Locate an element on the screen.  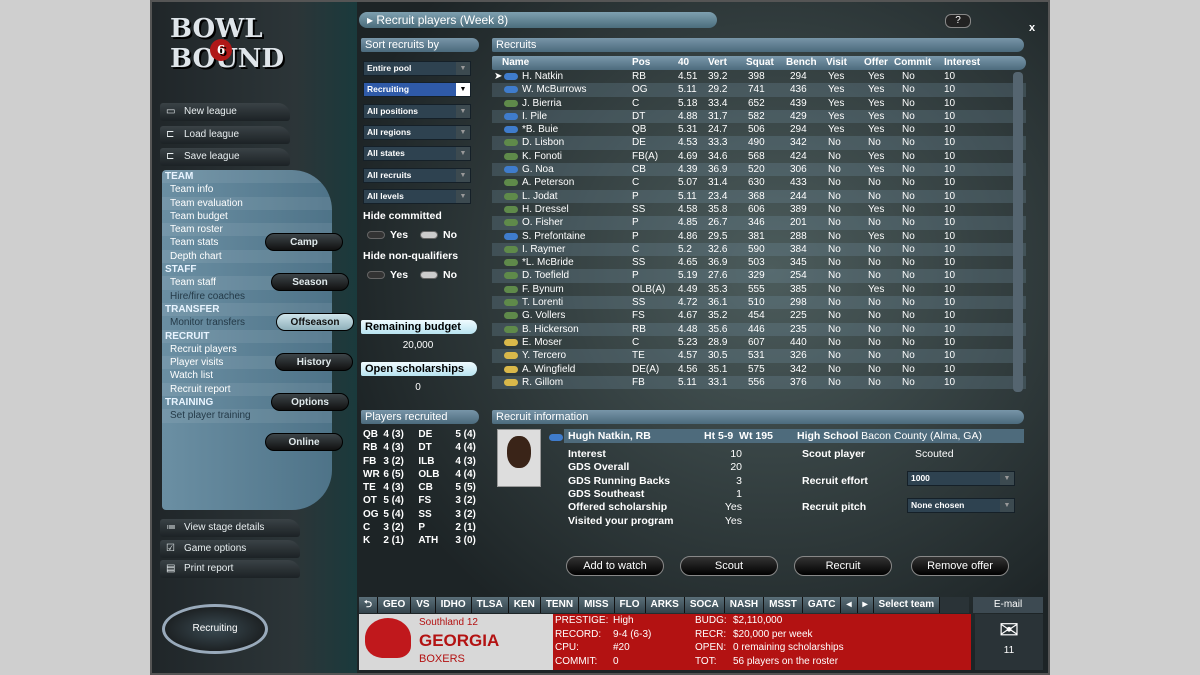
cell-interest: 10 is located at coordinates (950, 236).